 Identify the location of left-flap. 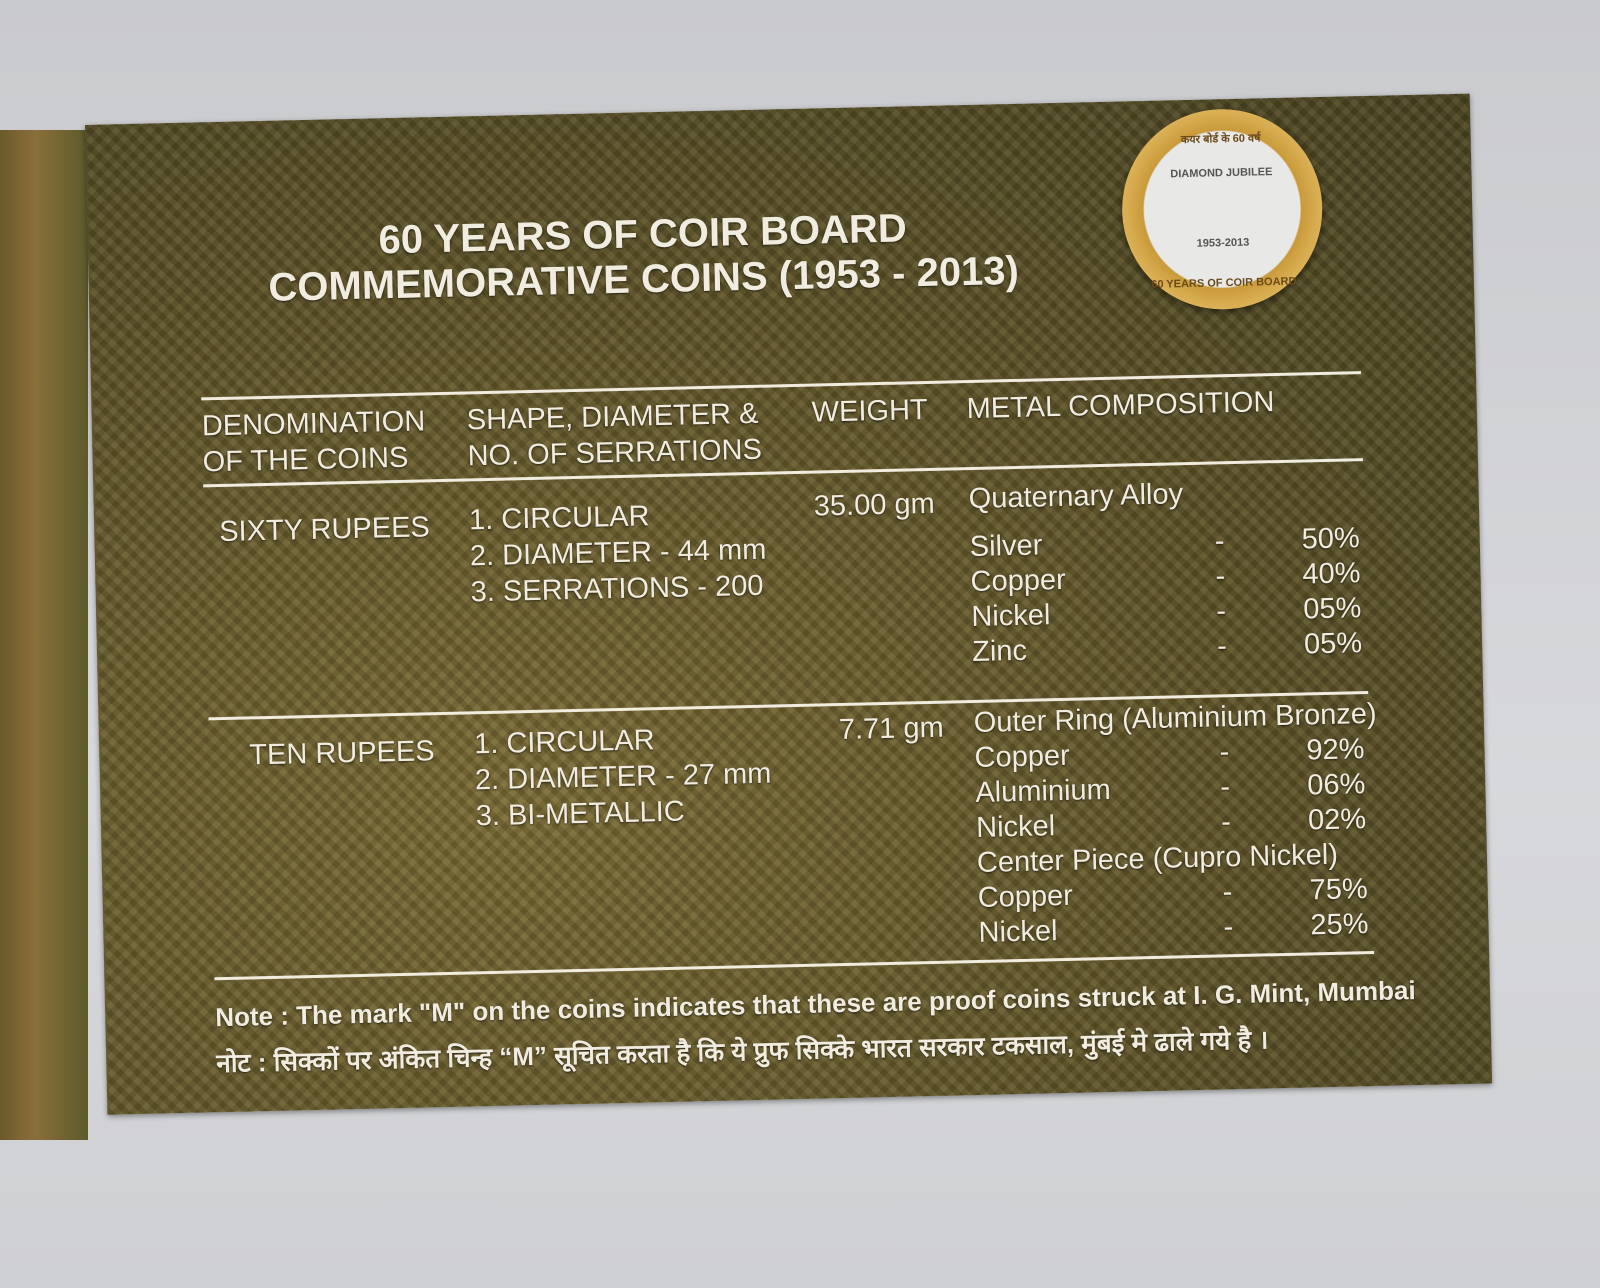
(44, 635).